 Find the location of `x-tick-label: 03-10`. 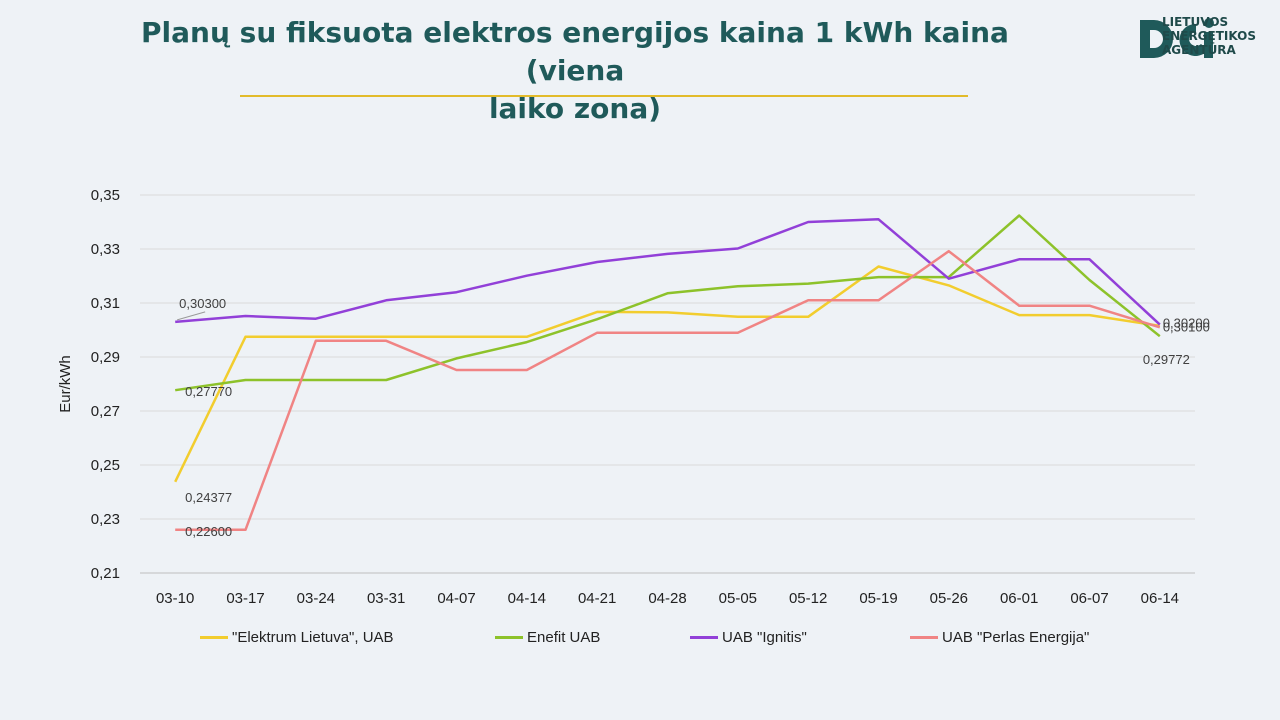

x-tick-label: 03-10 is located at coordinates (175, 598).